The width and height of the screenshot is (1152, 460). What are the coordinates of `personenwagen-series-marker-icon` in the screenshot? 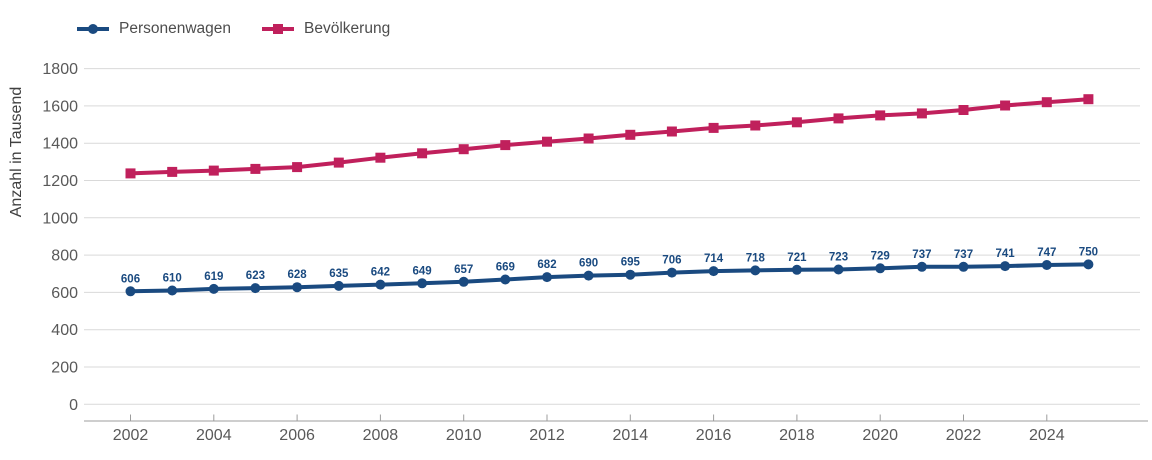 It's located at (93, 29).